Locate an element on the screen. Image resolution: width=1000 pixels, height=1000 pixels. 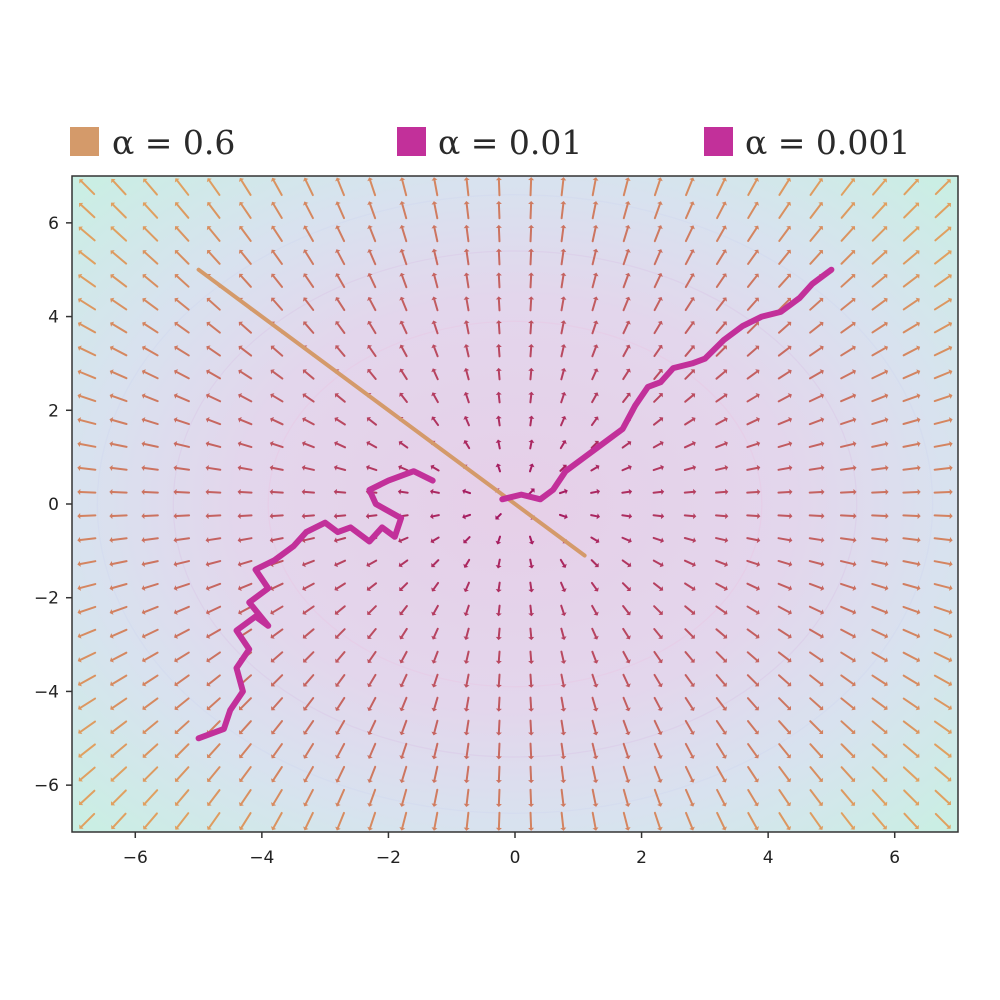
legend-entry-alpha-001: α = 0.01 is located at coordinates (489, 142).